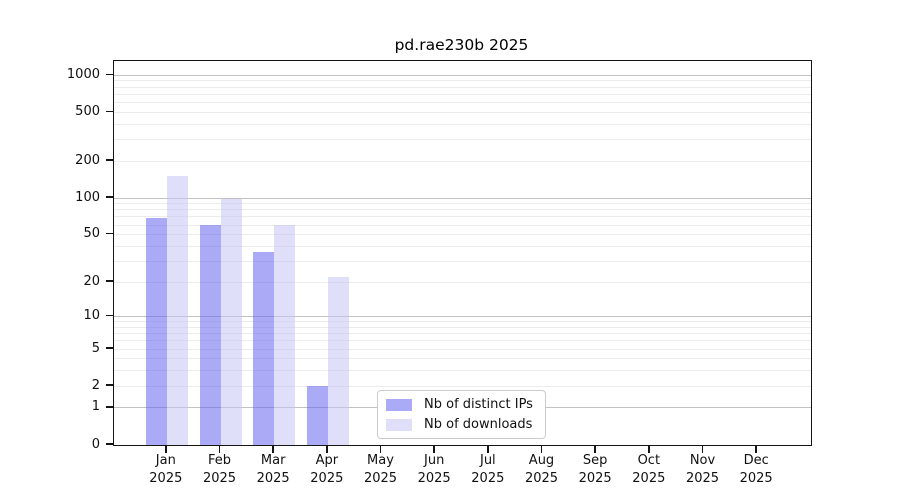 The height and width of the screenshot is (500, 900). Describe the element at coordinates (91, 234) in the screenshot. I see `y-tick-label: 50` at that location.